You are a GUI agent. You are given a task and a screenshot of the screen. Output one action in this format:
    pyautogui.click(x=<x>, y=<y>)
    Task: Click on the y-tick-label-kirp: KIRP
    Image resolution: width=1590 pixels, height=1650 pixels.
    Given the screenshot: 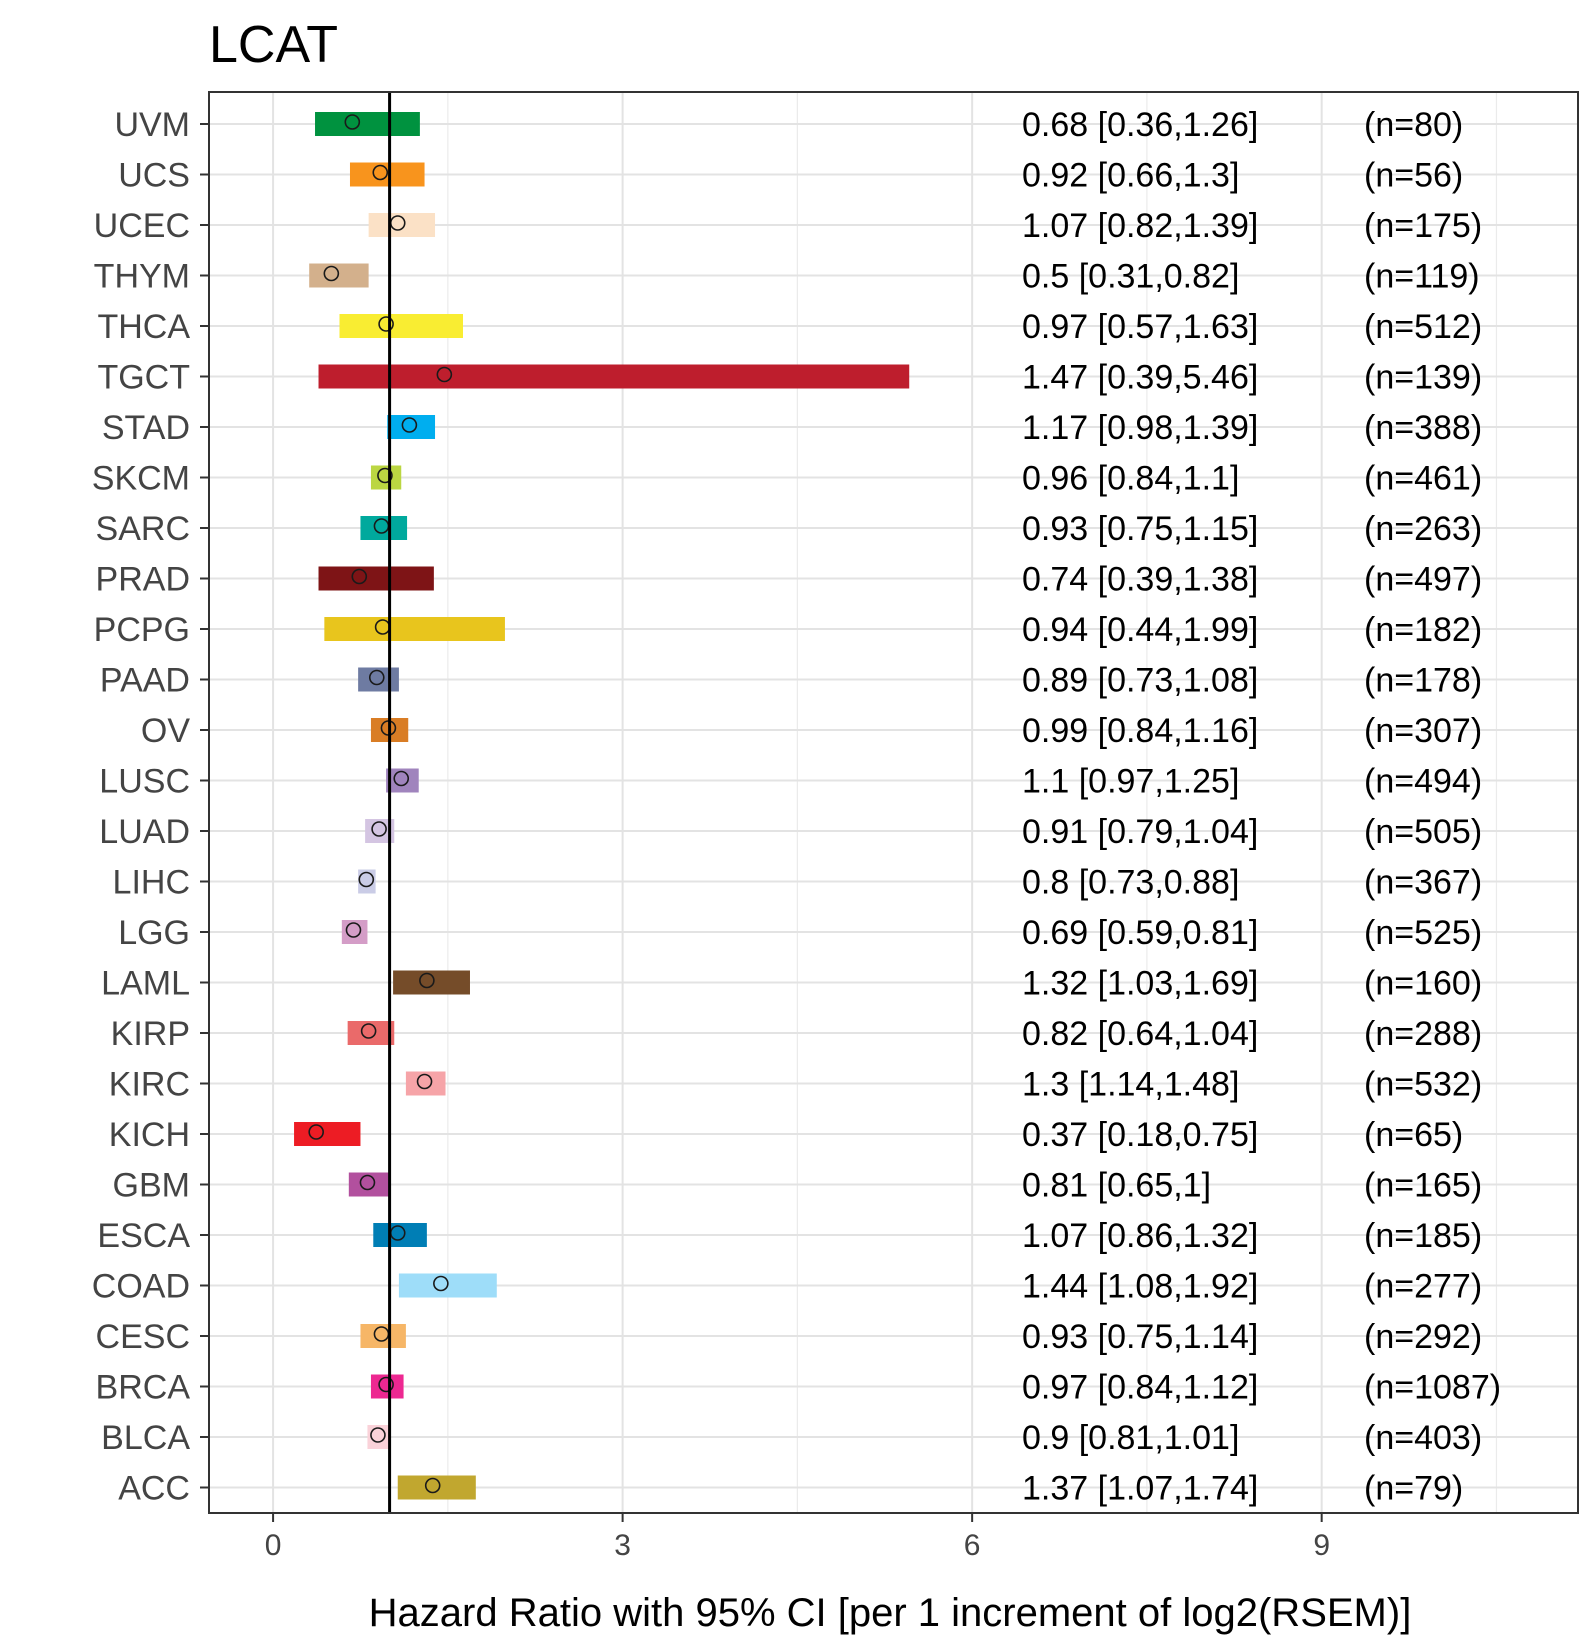 What is the action you would take?
    pyautogui.click(x=150, y=1034)
    